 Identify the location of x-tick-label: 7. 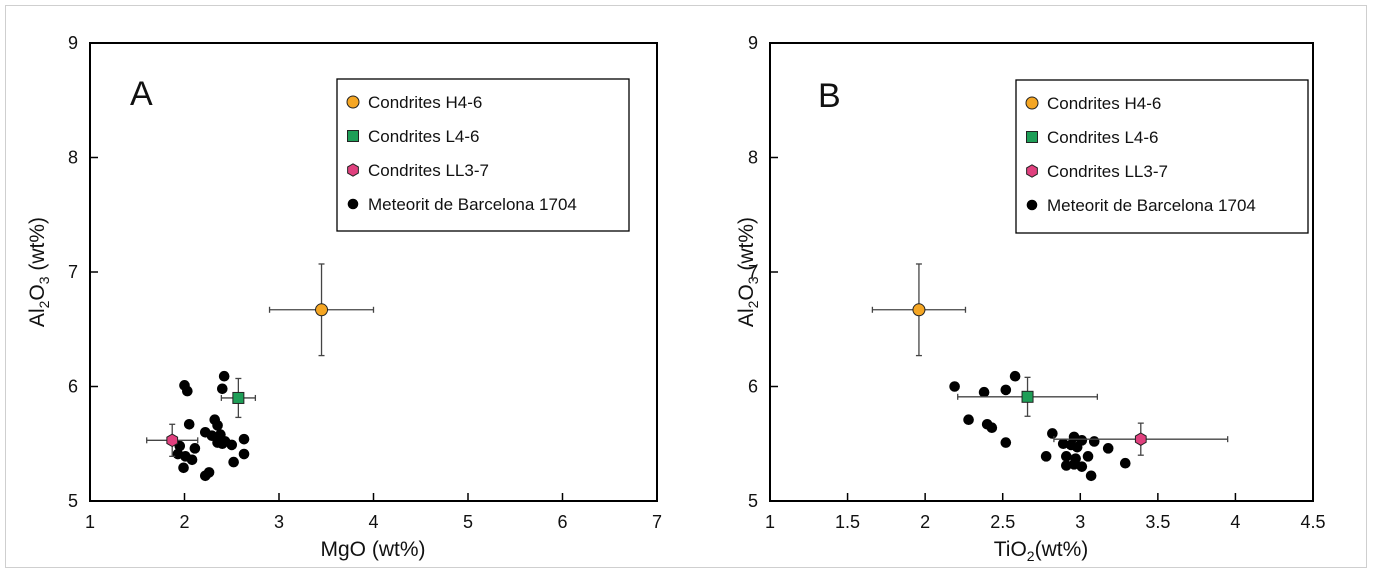
(657, 522).